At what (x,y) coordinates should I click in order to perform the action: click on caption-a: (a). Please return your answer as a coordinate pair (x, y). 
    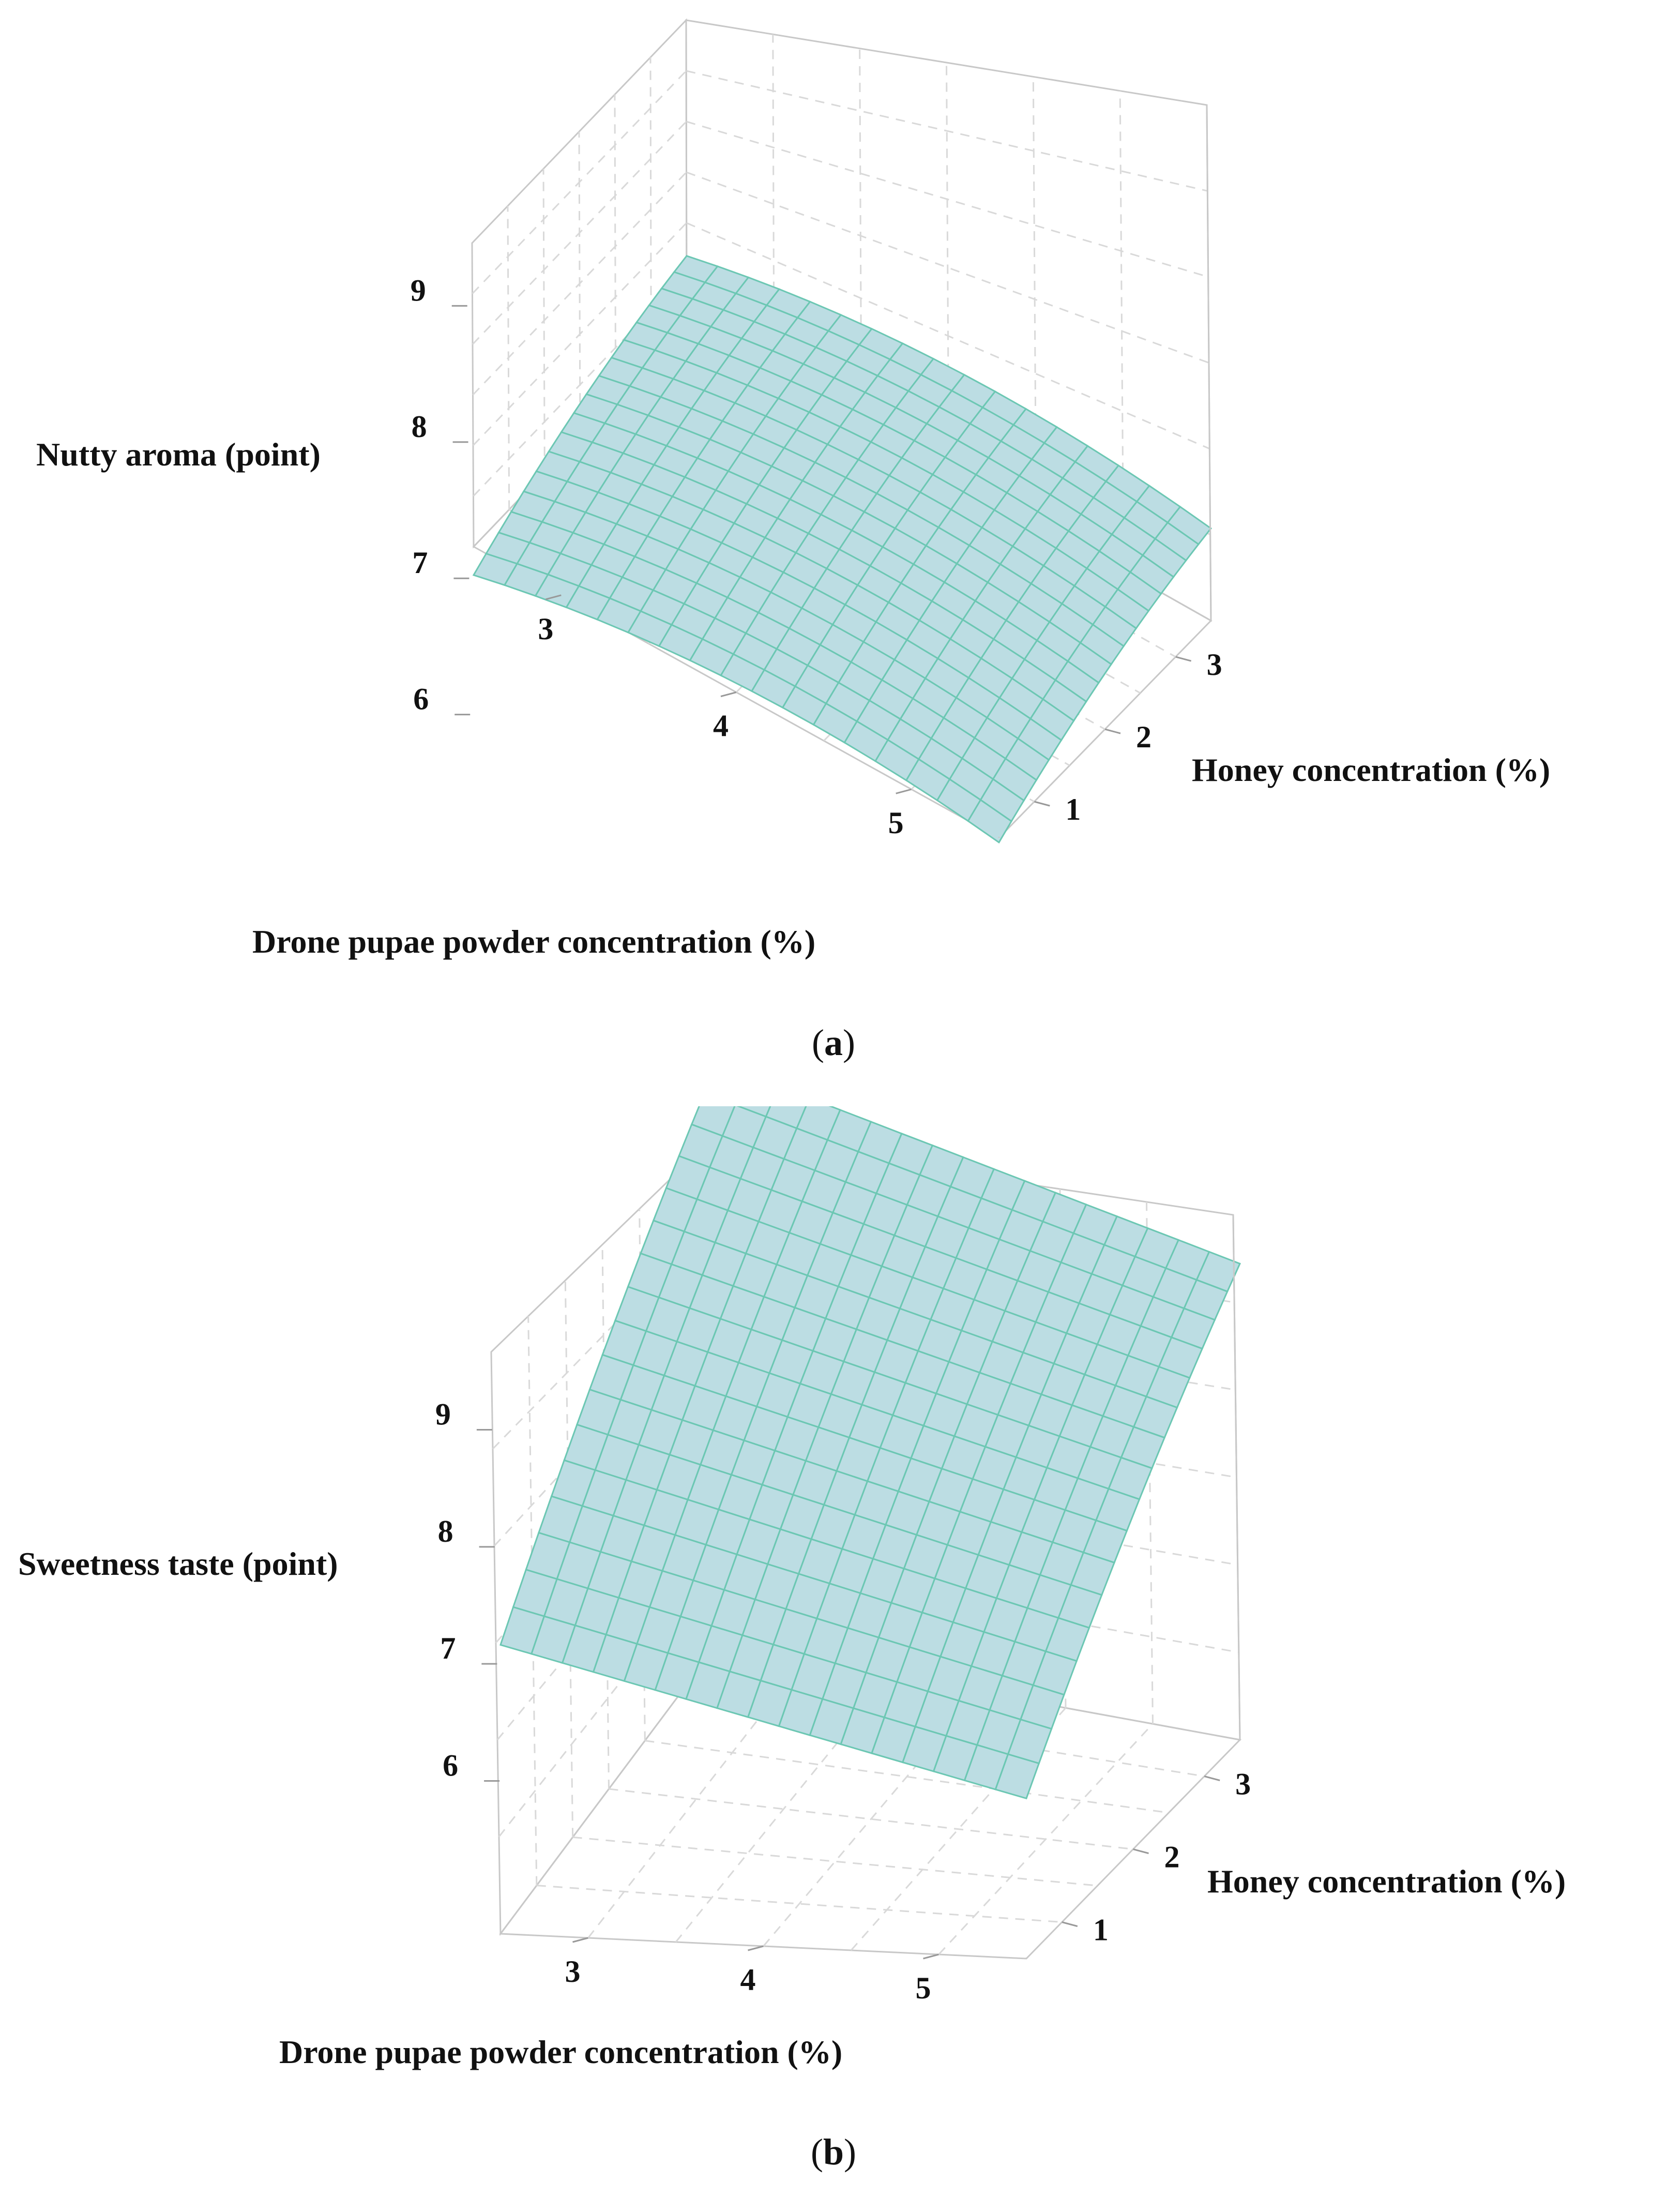
    Looking at the image, I should click on (834, 1043).